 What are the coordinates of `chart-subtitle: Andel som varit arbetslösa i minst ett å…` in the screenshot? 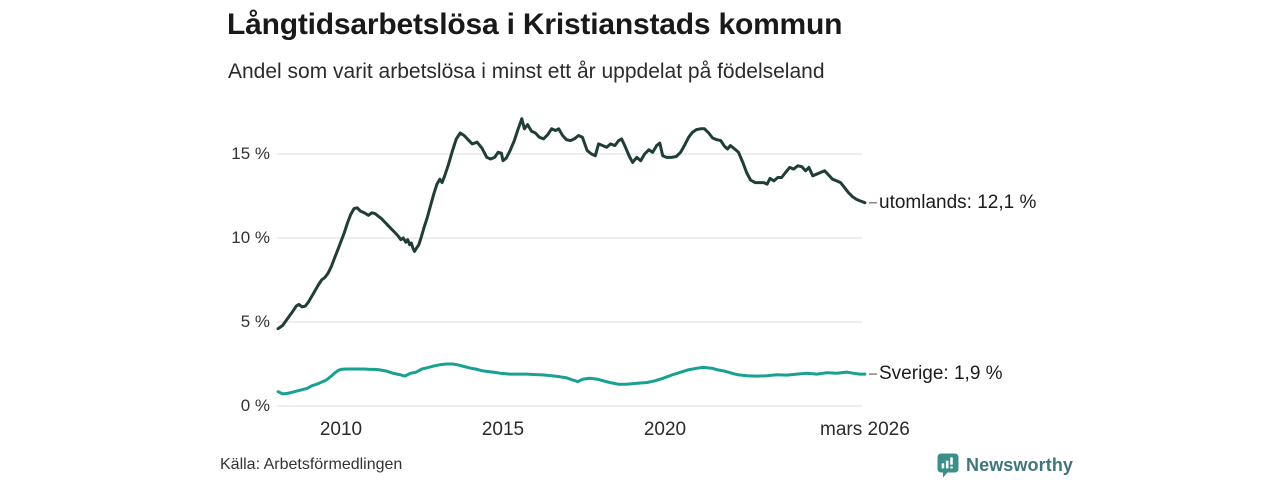 It's located at (526, 71).